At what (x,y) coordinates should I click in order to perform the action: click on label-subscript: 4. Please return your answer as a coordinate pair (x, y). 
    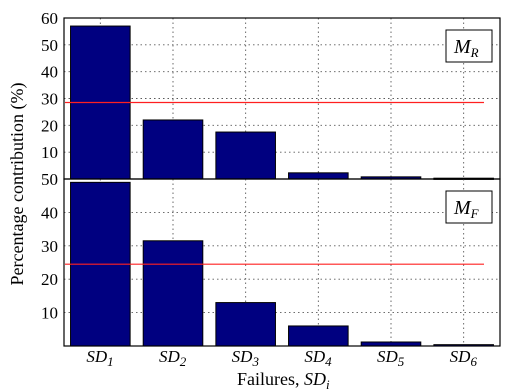
    Looking at the image, I should click on (328, 361).